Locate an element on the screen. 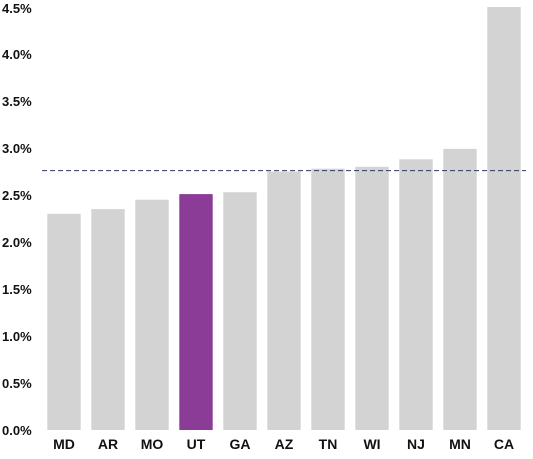 This screenshot has height=459, width=533. bar-ga is located at coordinates (240, 311).